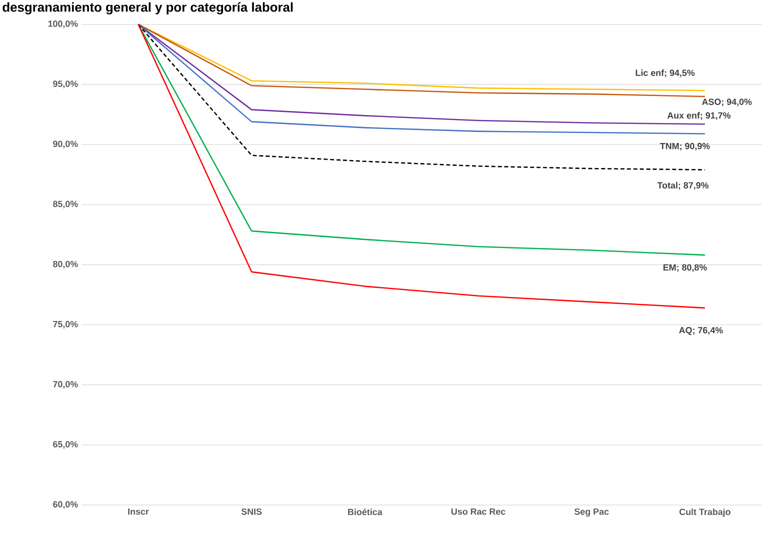  Describe the element at coordinates (727, 102) in the screenshot. I see `annotation: ASO; 94,0%` at that location.